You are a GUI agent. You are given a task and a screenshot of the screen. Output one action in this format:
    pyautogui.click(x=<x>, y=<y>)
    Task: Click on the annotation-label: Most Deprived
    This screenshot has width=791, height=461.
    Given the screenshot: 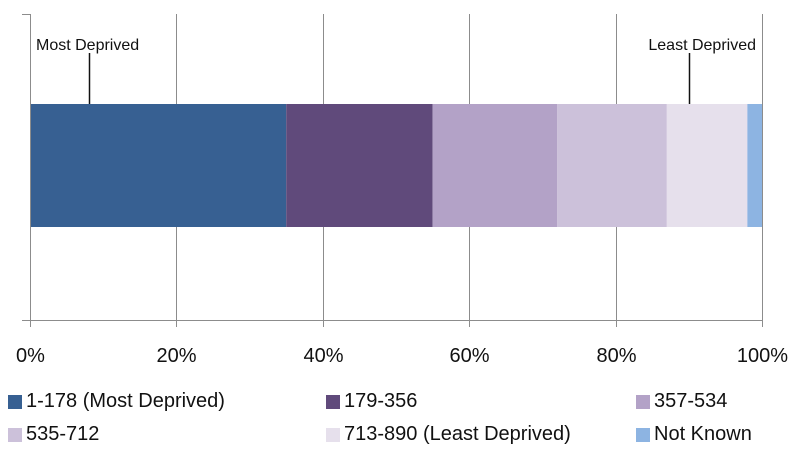 What is the action you would take?
    pyautogui.click(x=87, y=45)
    